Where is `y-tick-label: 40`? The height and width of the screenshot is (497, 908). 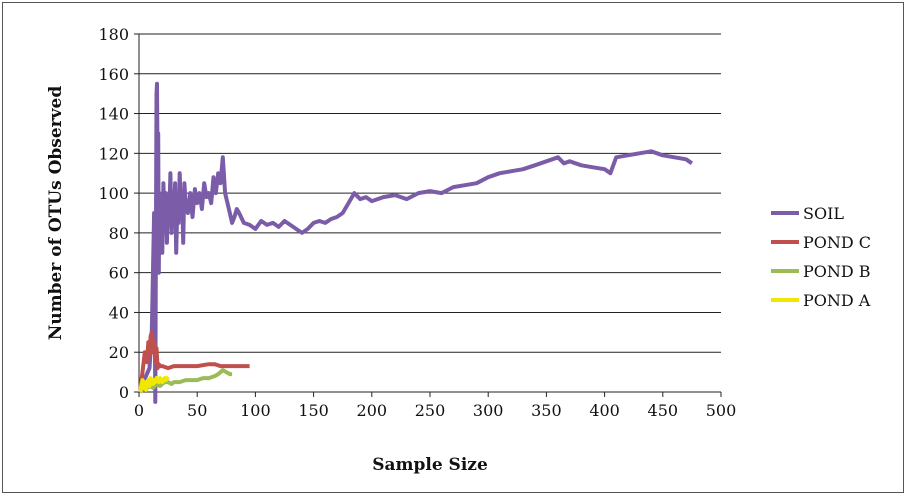 y-tick-label: 40 is located at coordinates (119, 312).